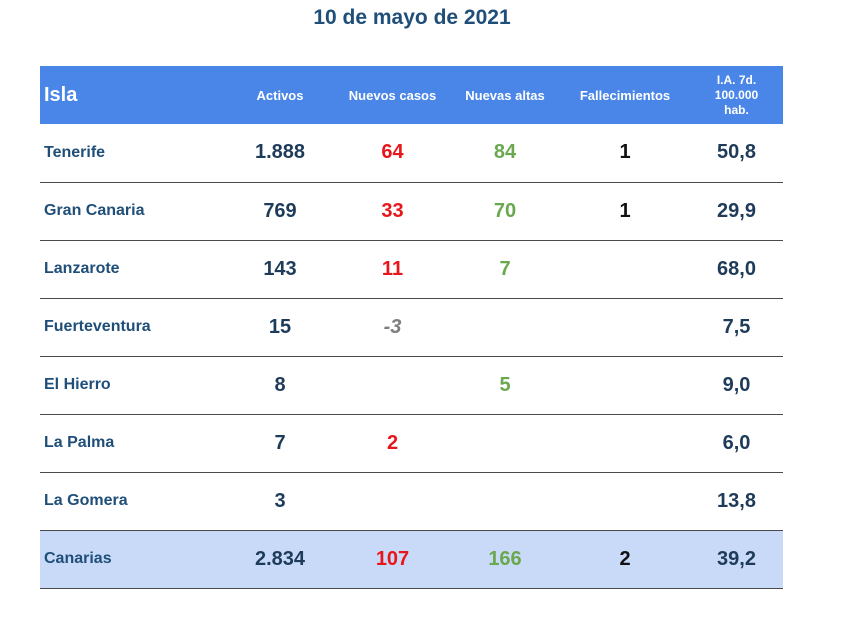 This screenshot has width=856, height=622. Describe the element at coordinates (411, 443) in the screenshot. I see `table-row: La Palma 7 2 6,0` at that location.